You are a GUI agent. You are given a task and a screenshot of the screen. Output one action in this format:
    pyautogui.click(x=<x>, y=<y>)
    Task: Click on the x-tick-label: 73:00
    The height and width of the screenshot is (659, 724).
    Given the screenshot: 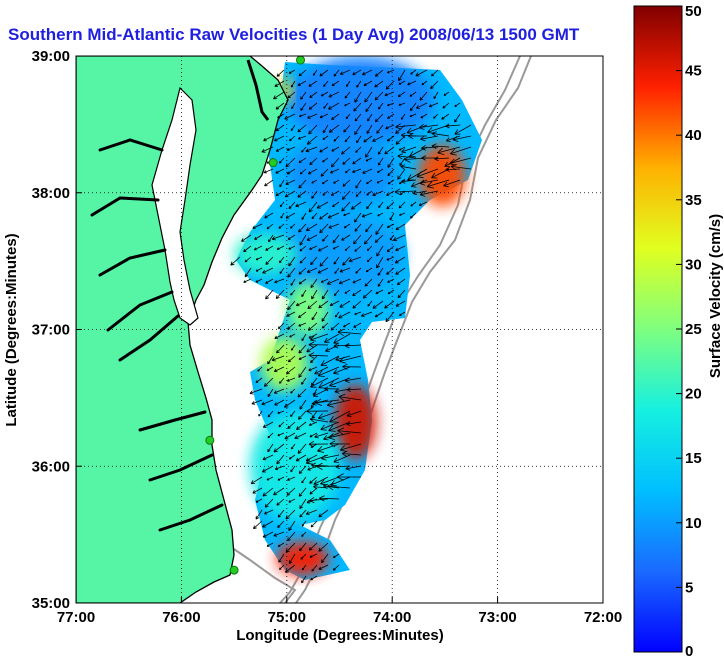 What is the action you would take?
    pyautogui.click(x=497, y=617)
    